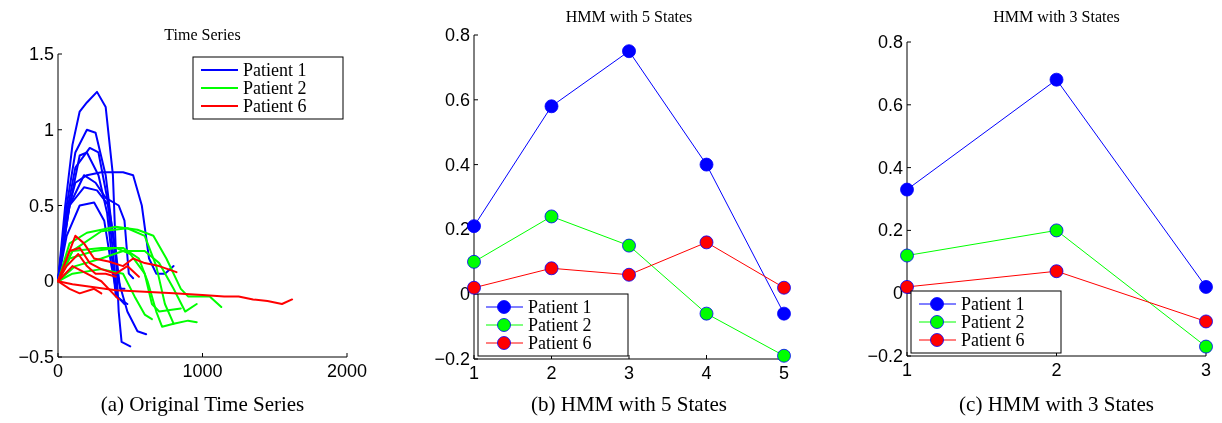 This screenshot has height=423, width=1222. I want to click on y-tick-label: 1.5, so click(41, 54).